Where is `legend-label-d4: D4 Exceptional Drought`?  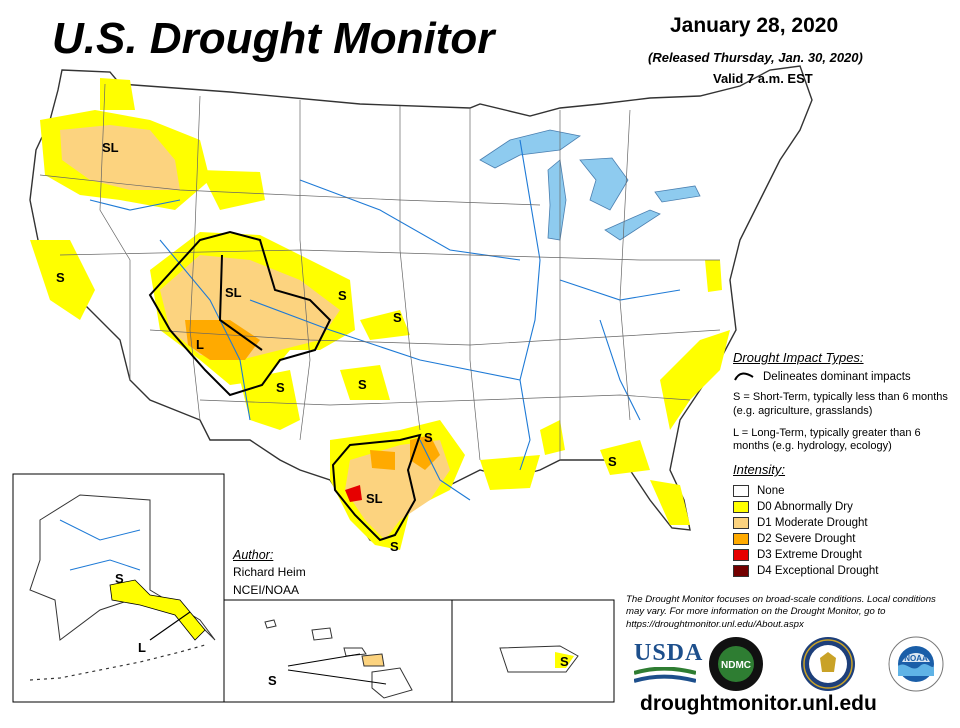
legend-label-d4: D4 Exceptional Drought is located at coordinates (818, 571).